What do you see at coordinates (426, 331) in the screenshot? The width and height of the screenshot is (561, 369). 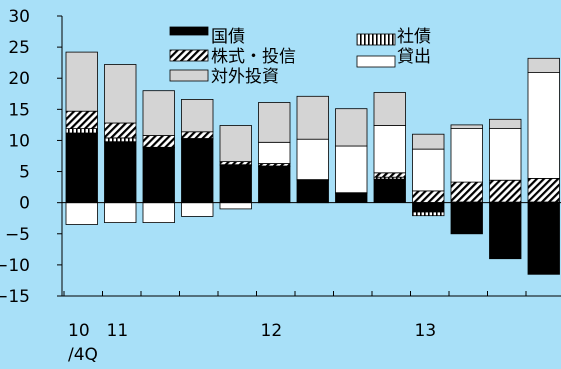 I see `x-tick-label: 13` at bounding box center [426, 331].